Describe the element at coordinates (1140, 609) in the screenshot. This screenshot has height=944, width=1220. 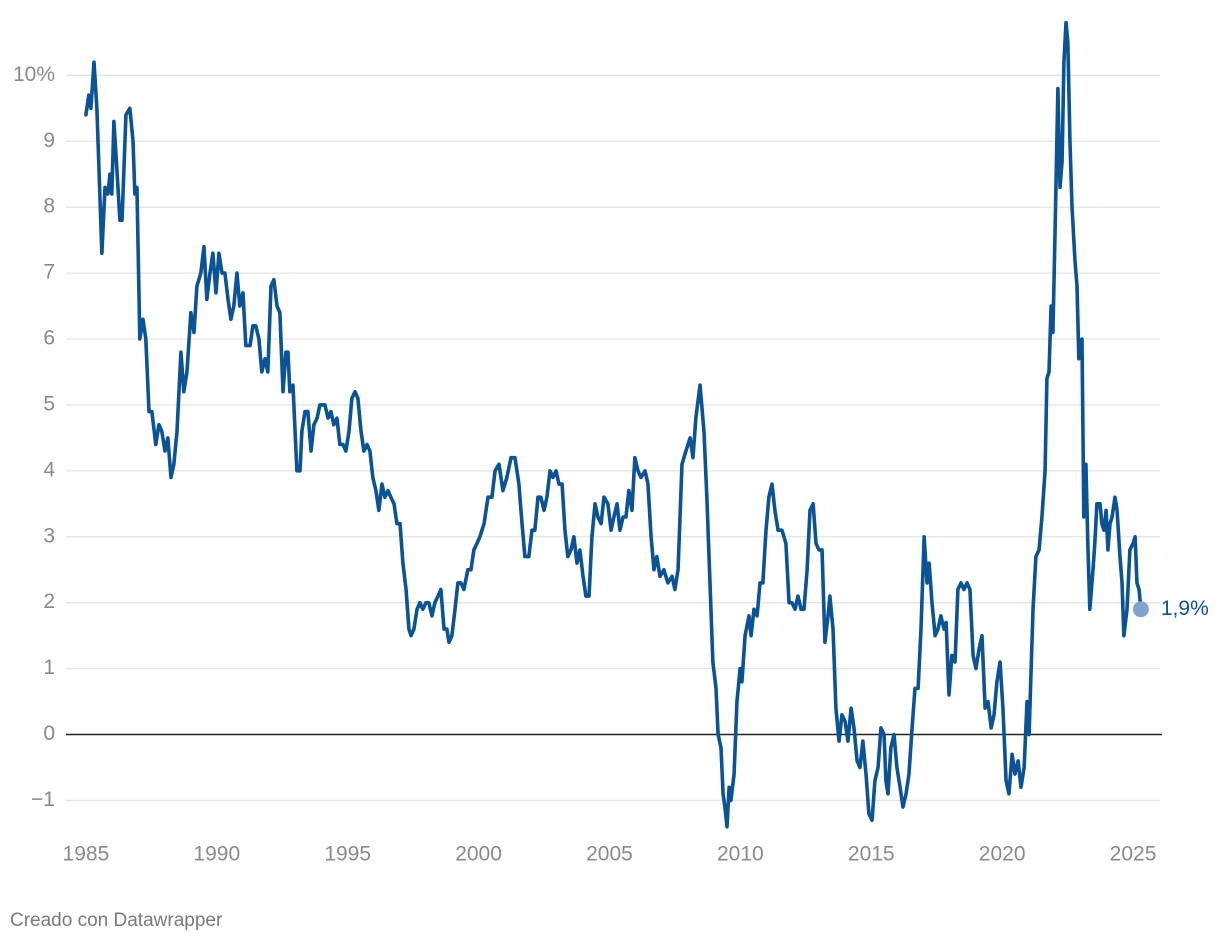
I see `end-dot` at that location.